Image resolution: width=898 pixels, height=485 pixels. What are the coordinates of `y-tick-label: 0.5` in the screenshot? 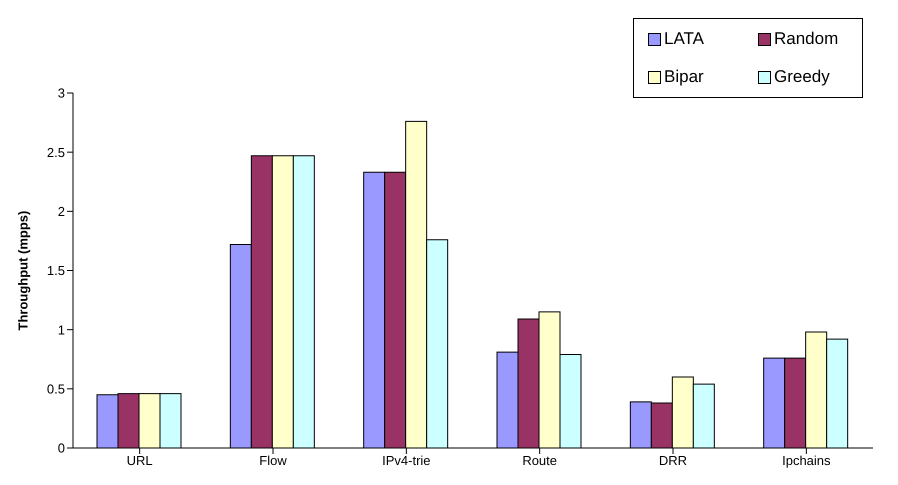 It's located at (55, 388).